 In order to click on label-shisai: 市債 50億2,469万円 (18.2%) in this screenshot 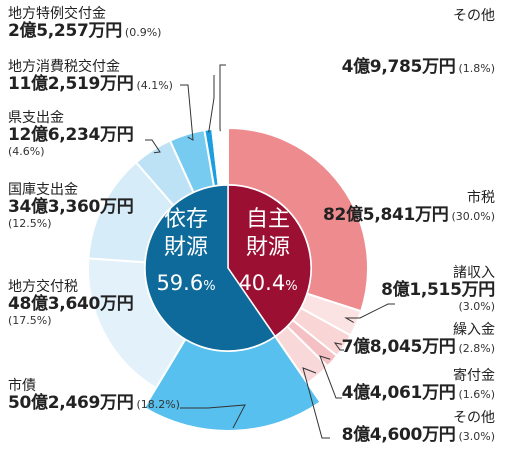, I will do `click(94, 396)`.